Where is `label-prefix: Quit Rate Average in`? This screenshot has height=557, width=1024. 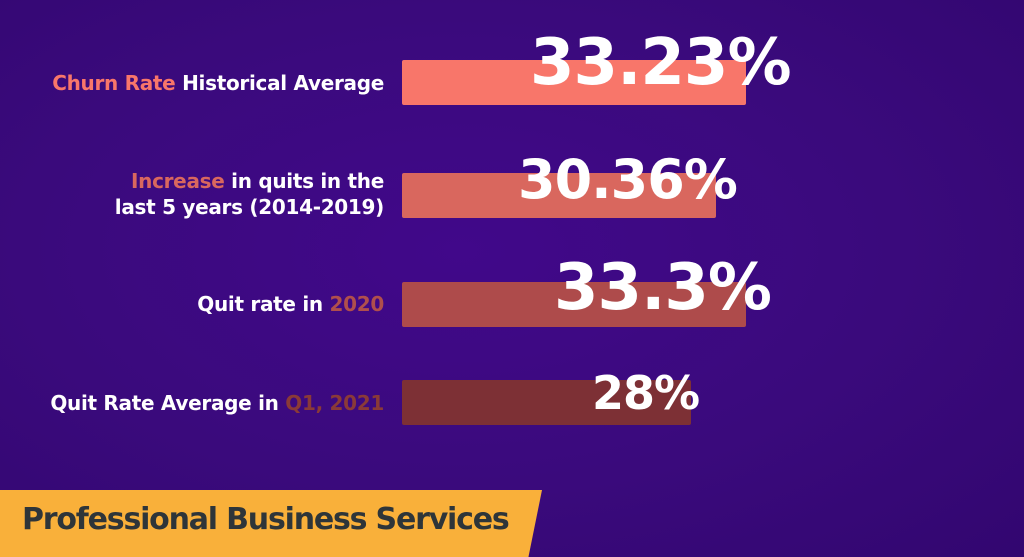
label-prefix: Quit Rate Average in is located at coordinates (168, 403).